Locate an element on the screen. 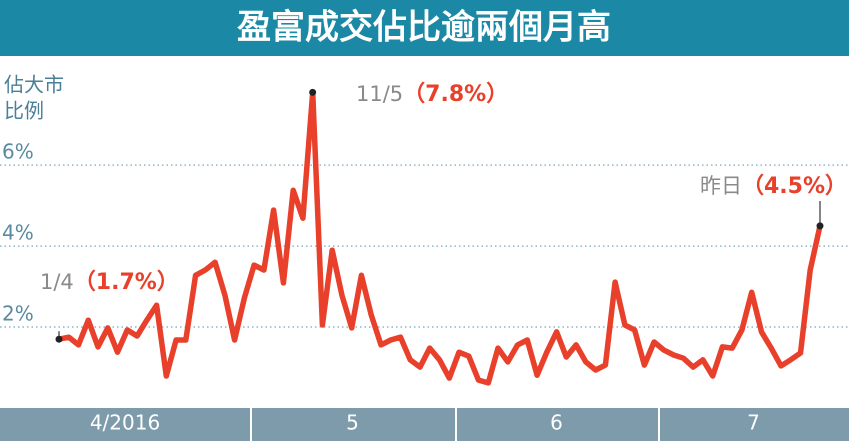 Image resolution: width=849 pixels, height=441 pixels. x-tick-label: 7 is located at coordinates (753, 423).